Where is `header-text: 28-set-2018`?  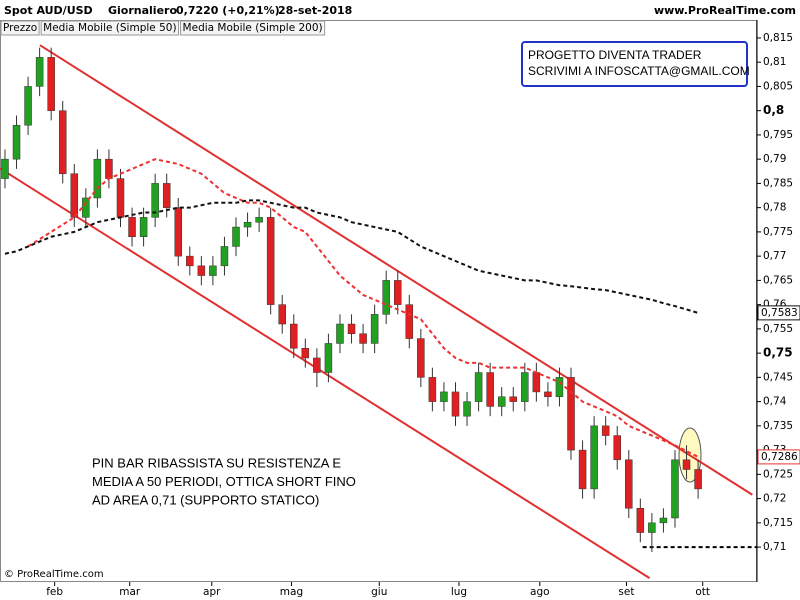 header-text: 28-set-2018 is located at coordinates (315, 10).